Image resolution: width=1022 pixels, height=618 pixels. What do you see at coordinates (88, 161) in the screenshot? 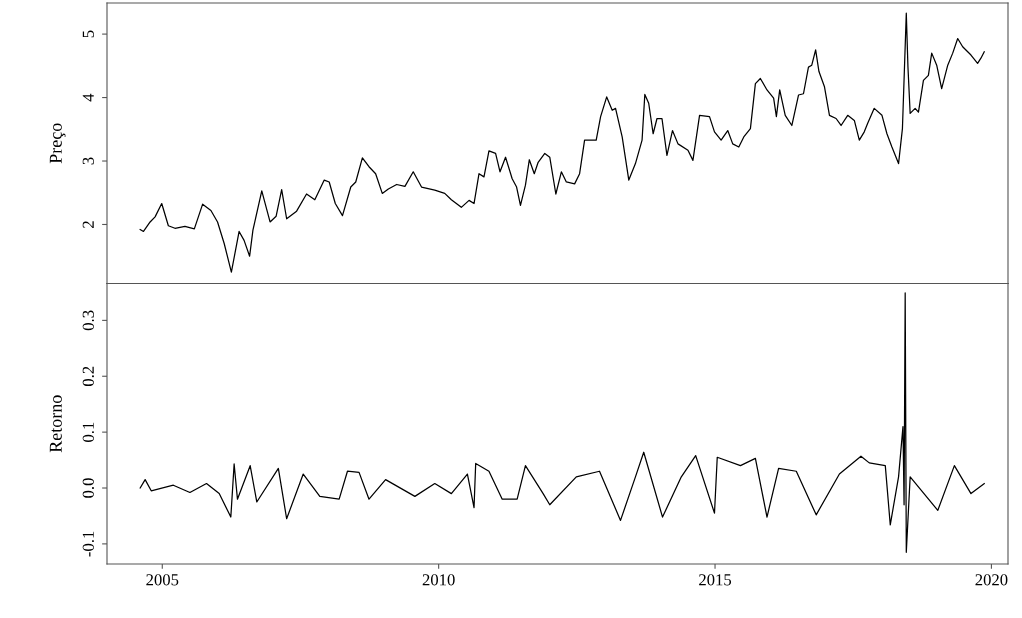
I see `y-tick-label: 3` at bounding box center [88, 161].